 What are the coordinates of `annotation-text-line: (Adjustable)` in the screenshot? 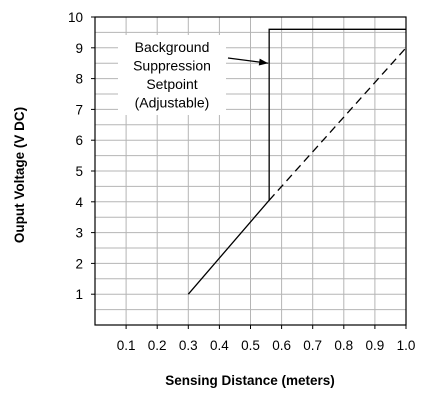 It's located at (172, 103).